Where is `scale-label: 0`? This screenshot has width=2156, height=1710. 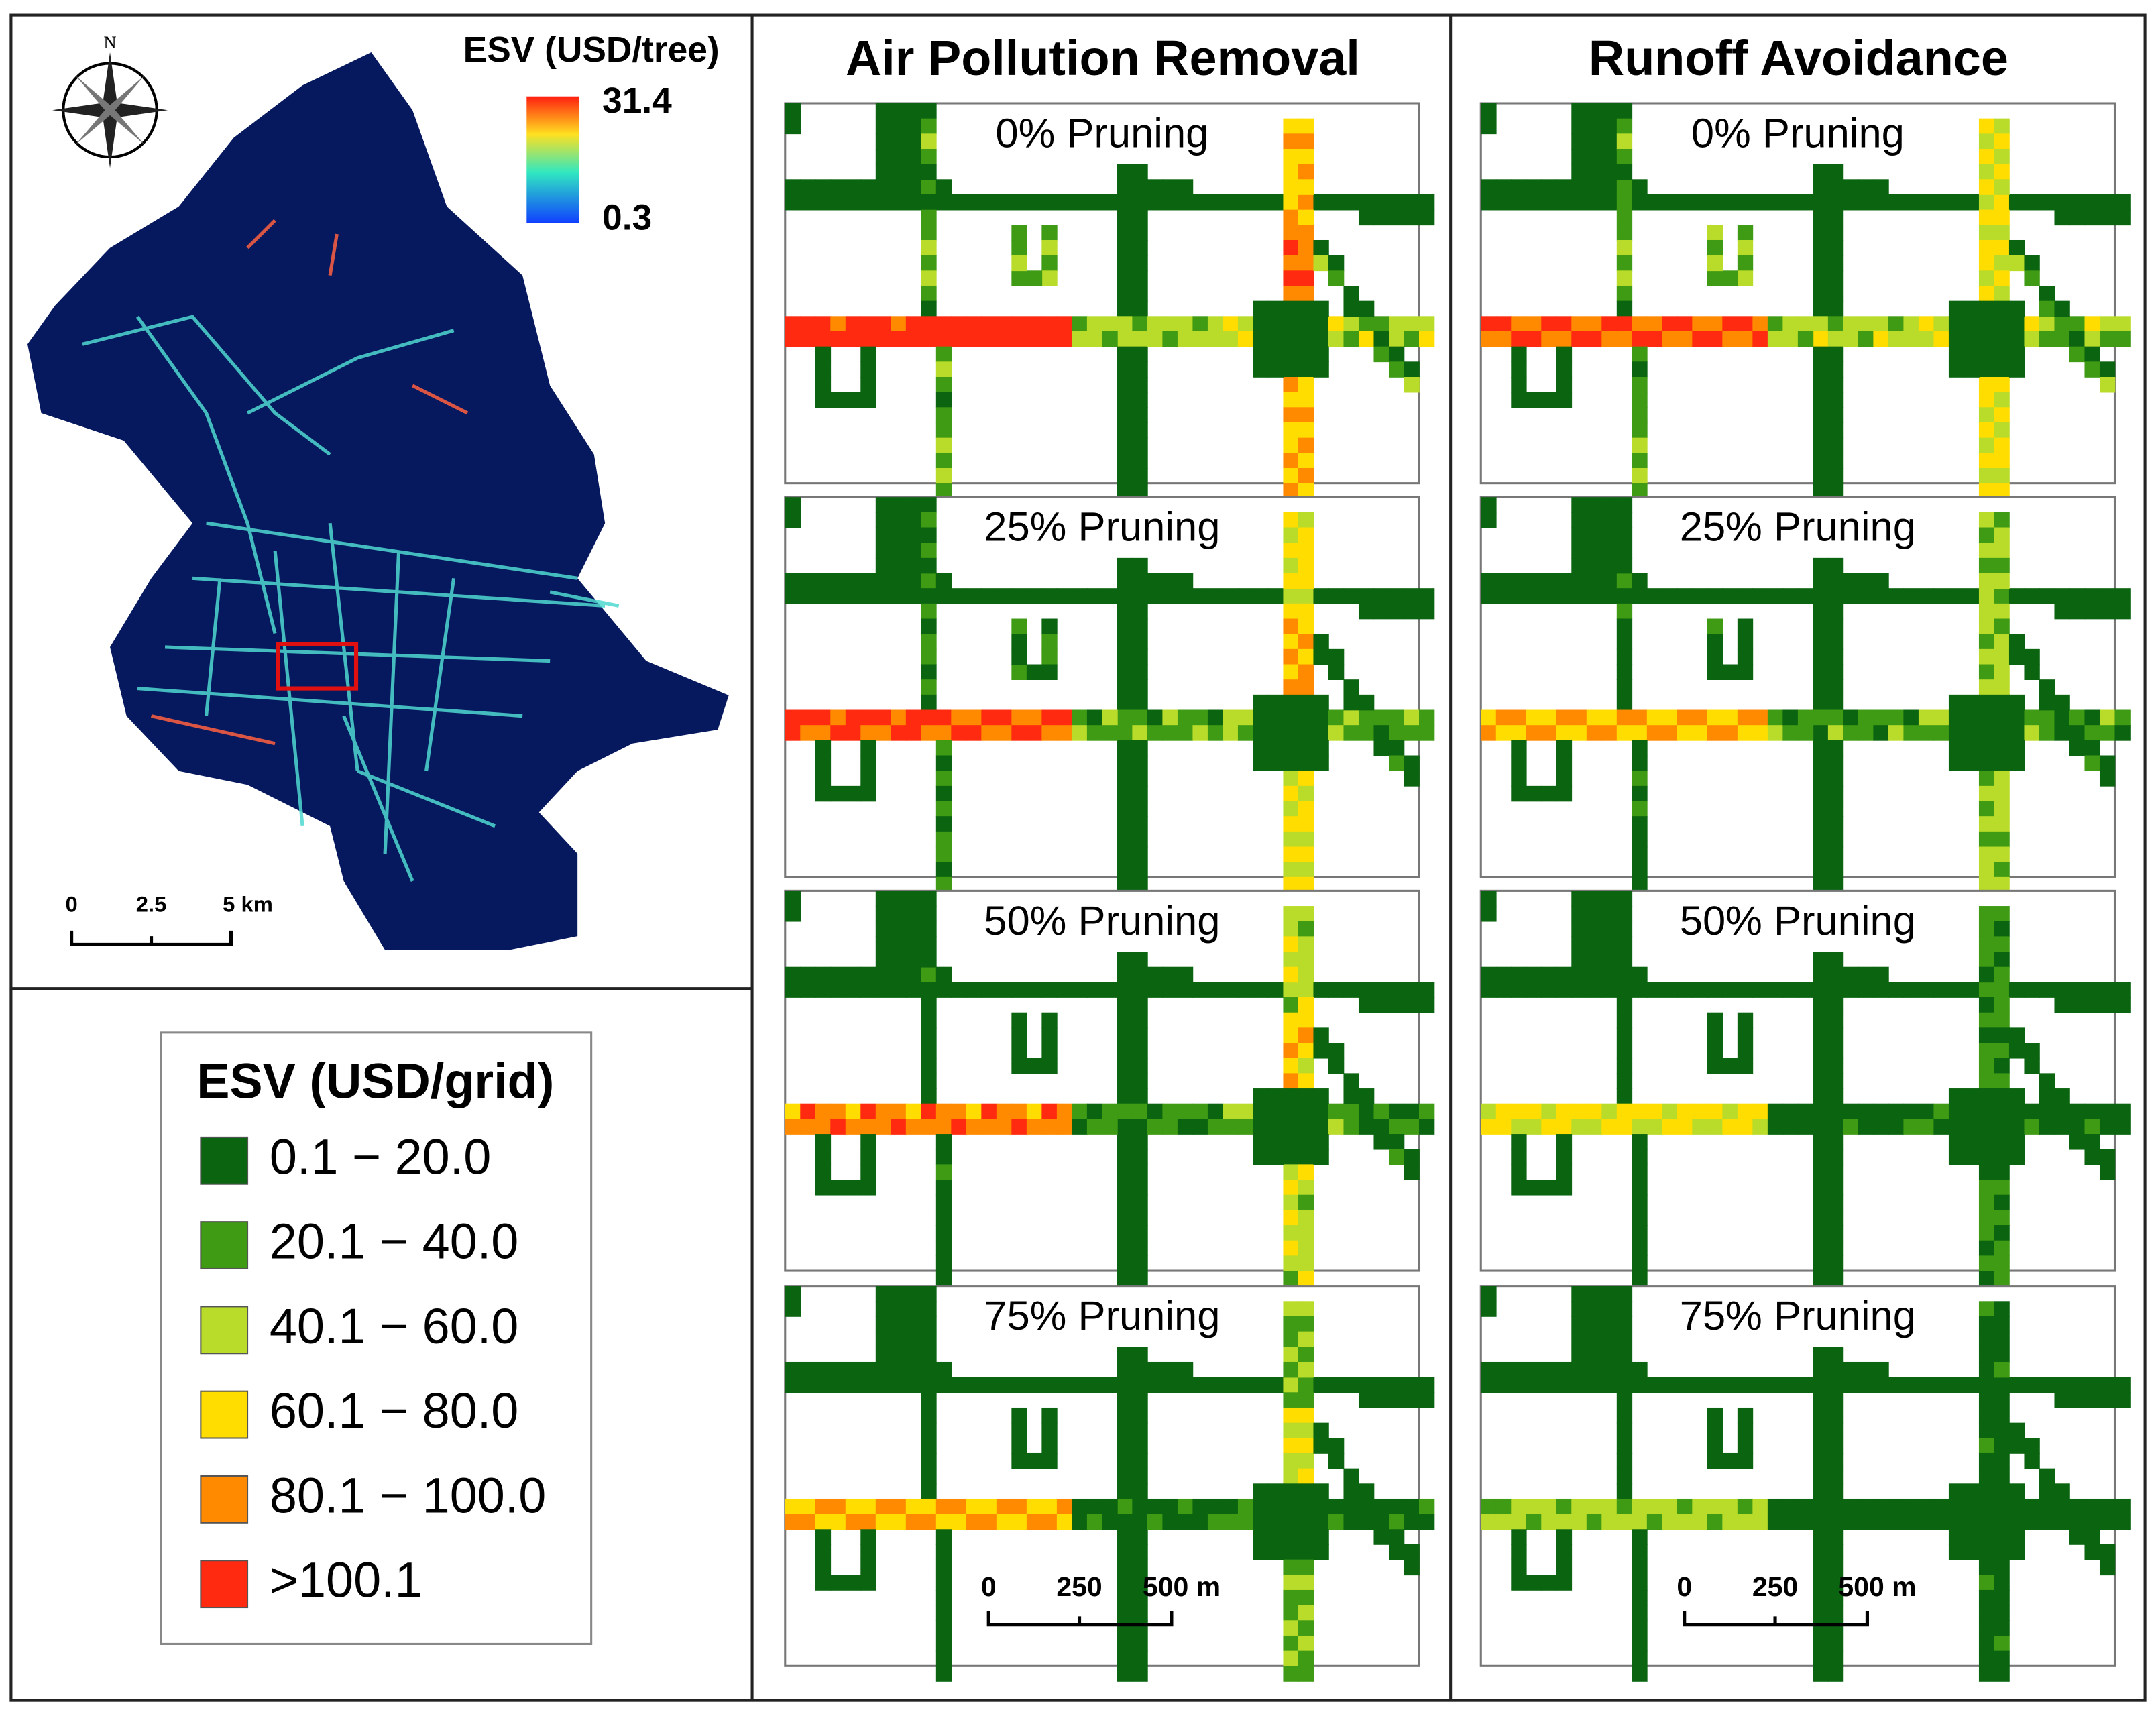 scale-label: 0 is located at coordinates (72, 904).